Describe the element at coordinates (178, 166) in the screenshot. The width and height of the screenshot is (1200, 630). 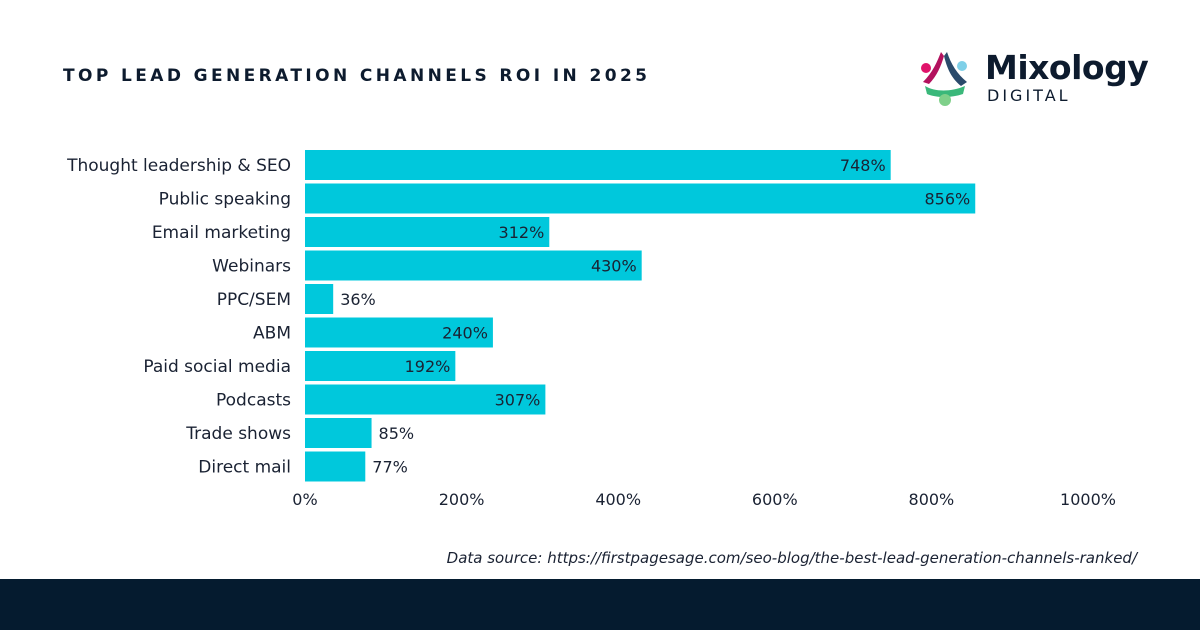
I see `category-label-0: Thought leadership & SEO` at that location.